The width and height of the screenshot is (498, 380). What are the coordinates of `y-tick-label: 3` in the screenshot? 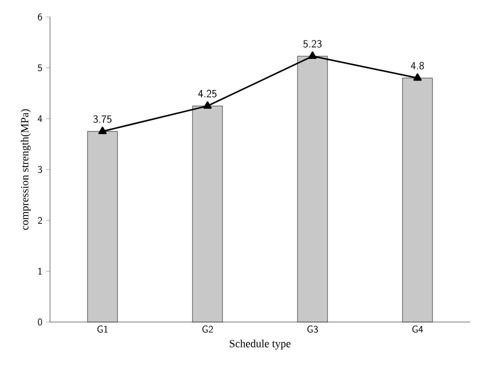 It's located at (40, 169).